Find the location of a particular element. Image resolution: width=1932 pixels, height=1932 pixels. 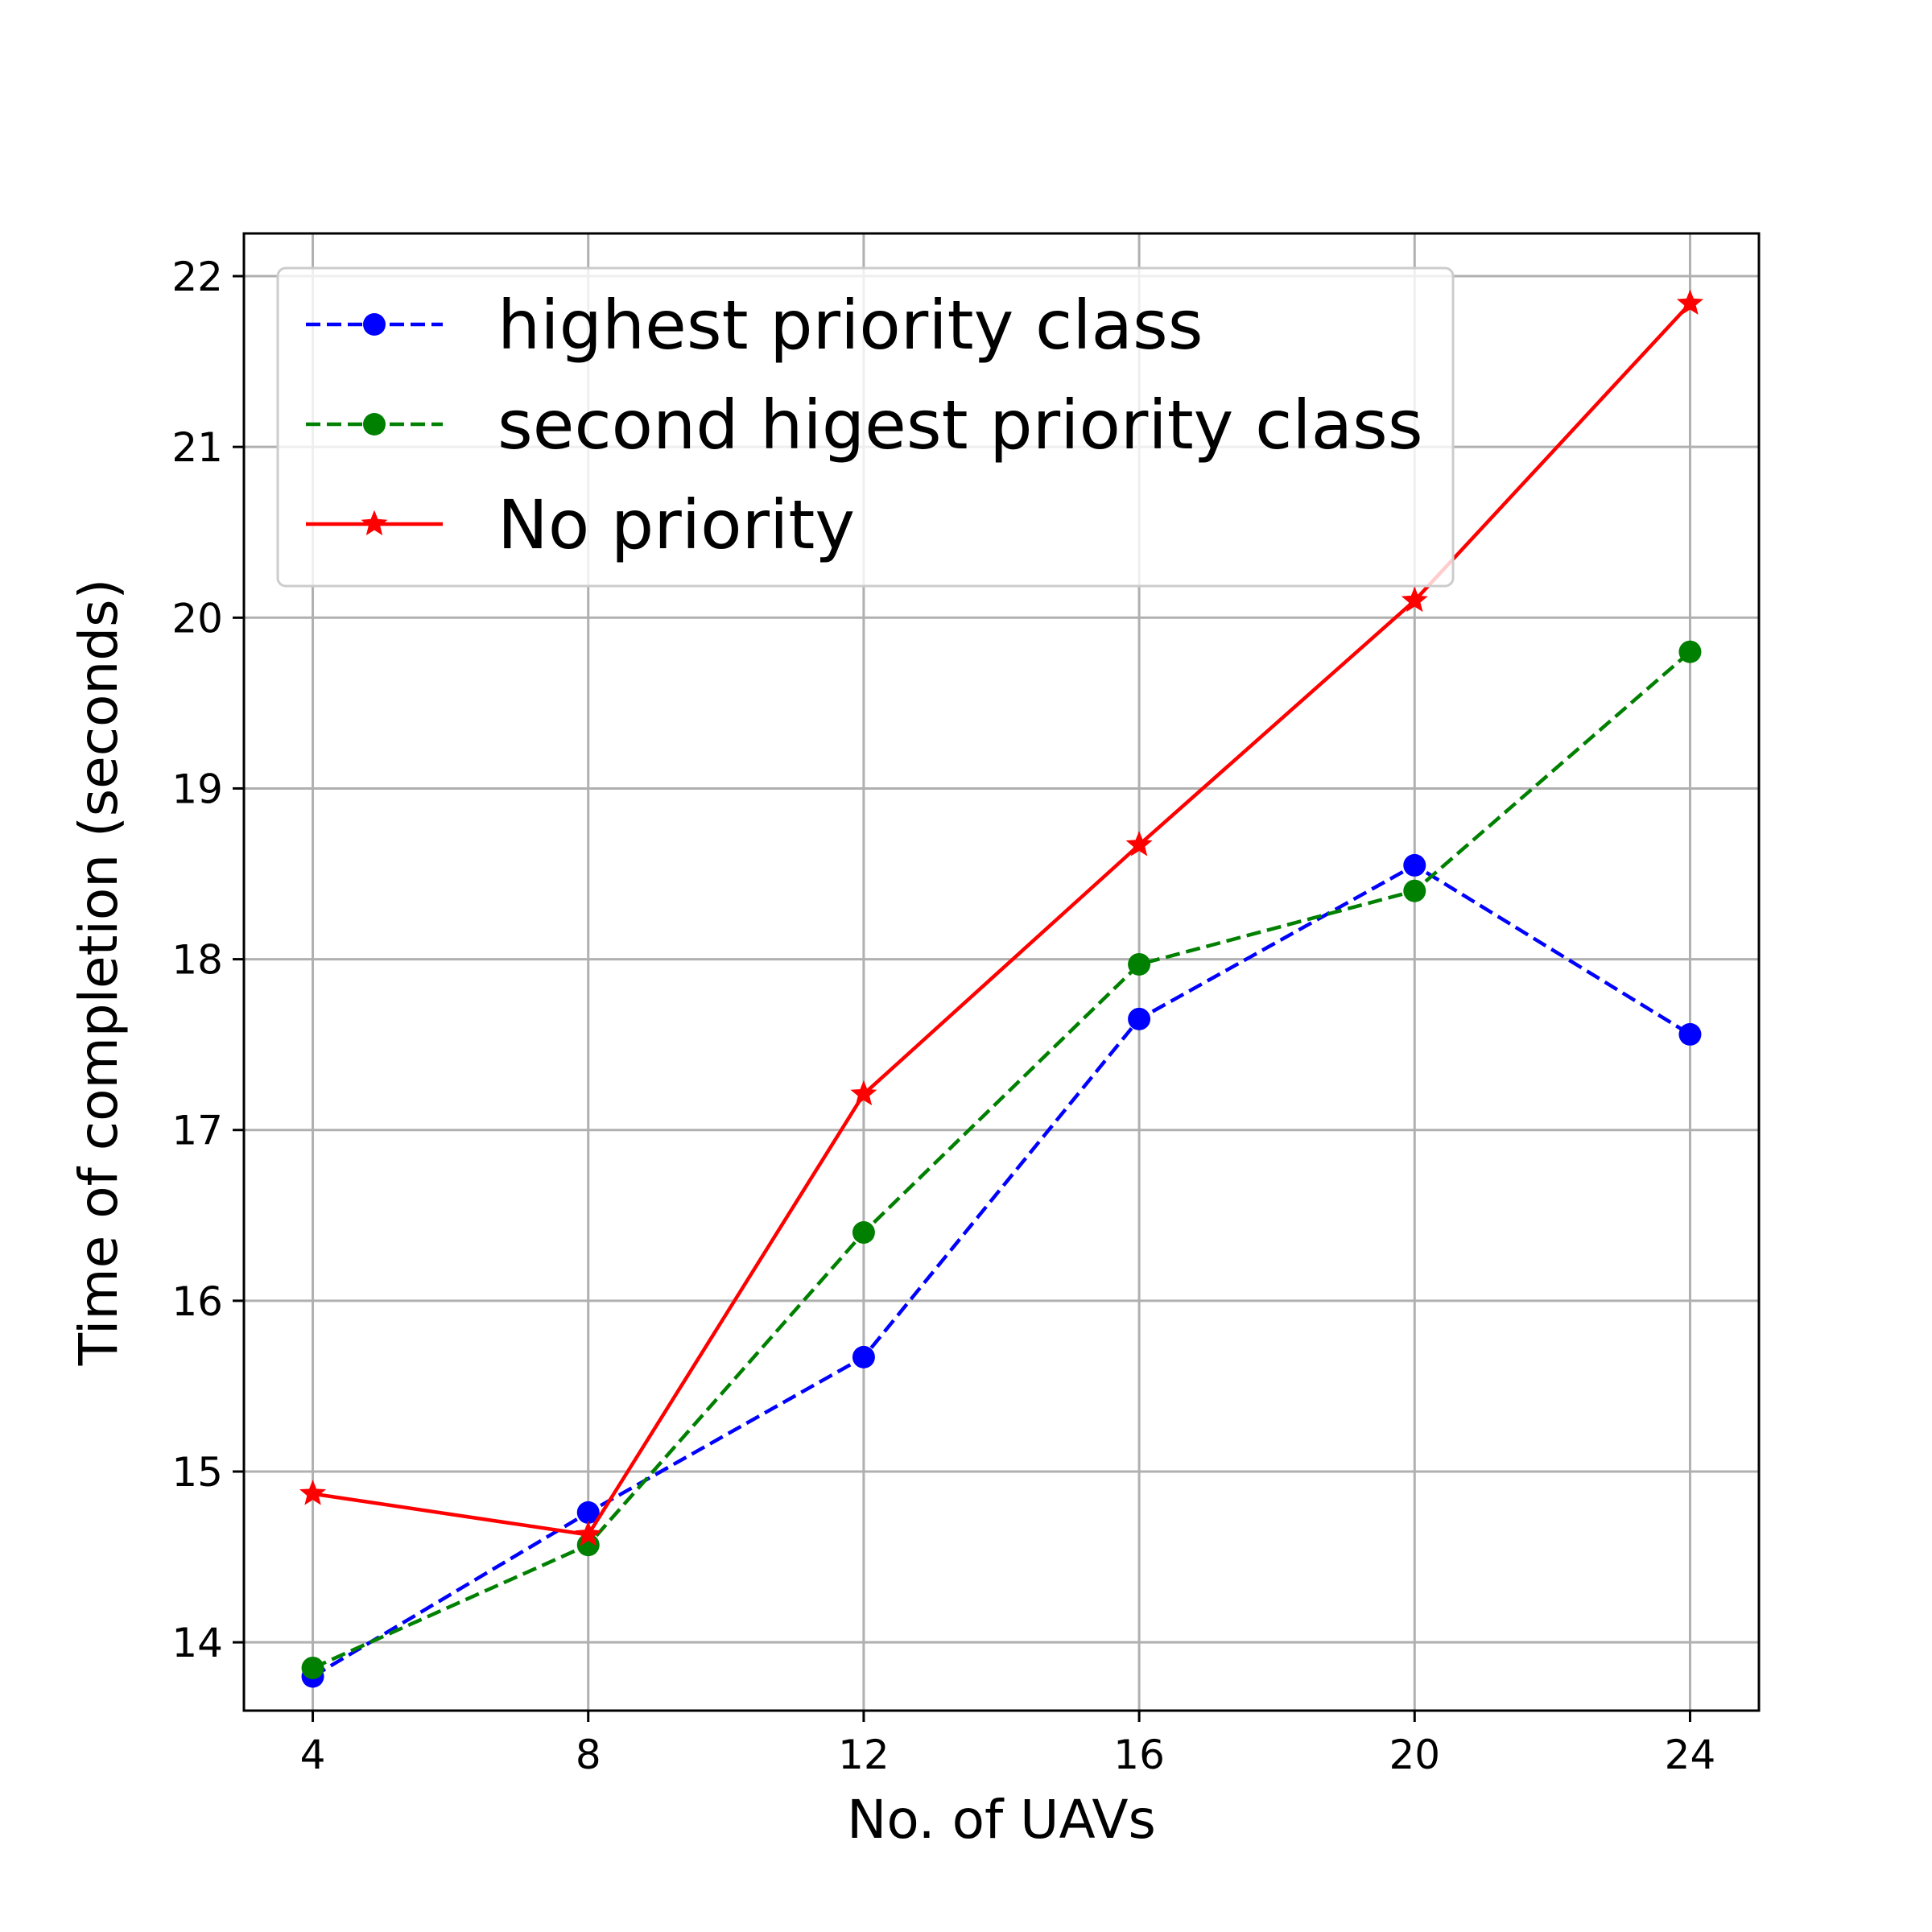

legend-entry: second higest priority class is located at coordinates (864, 425).